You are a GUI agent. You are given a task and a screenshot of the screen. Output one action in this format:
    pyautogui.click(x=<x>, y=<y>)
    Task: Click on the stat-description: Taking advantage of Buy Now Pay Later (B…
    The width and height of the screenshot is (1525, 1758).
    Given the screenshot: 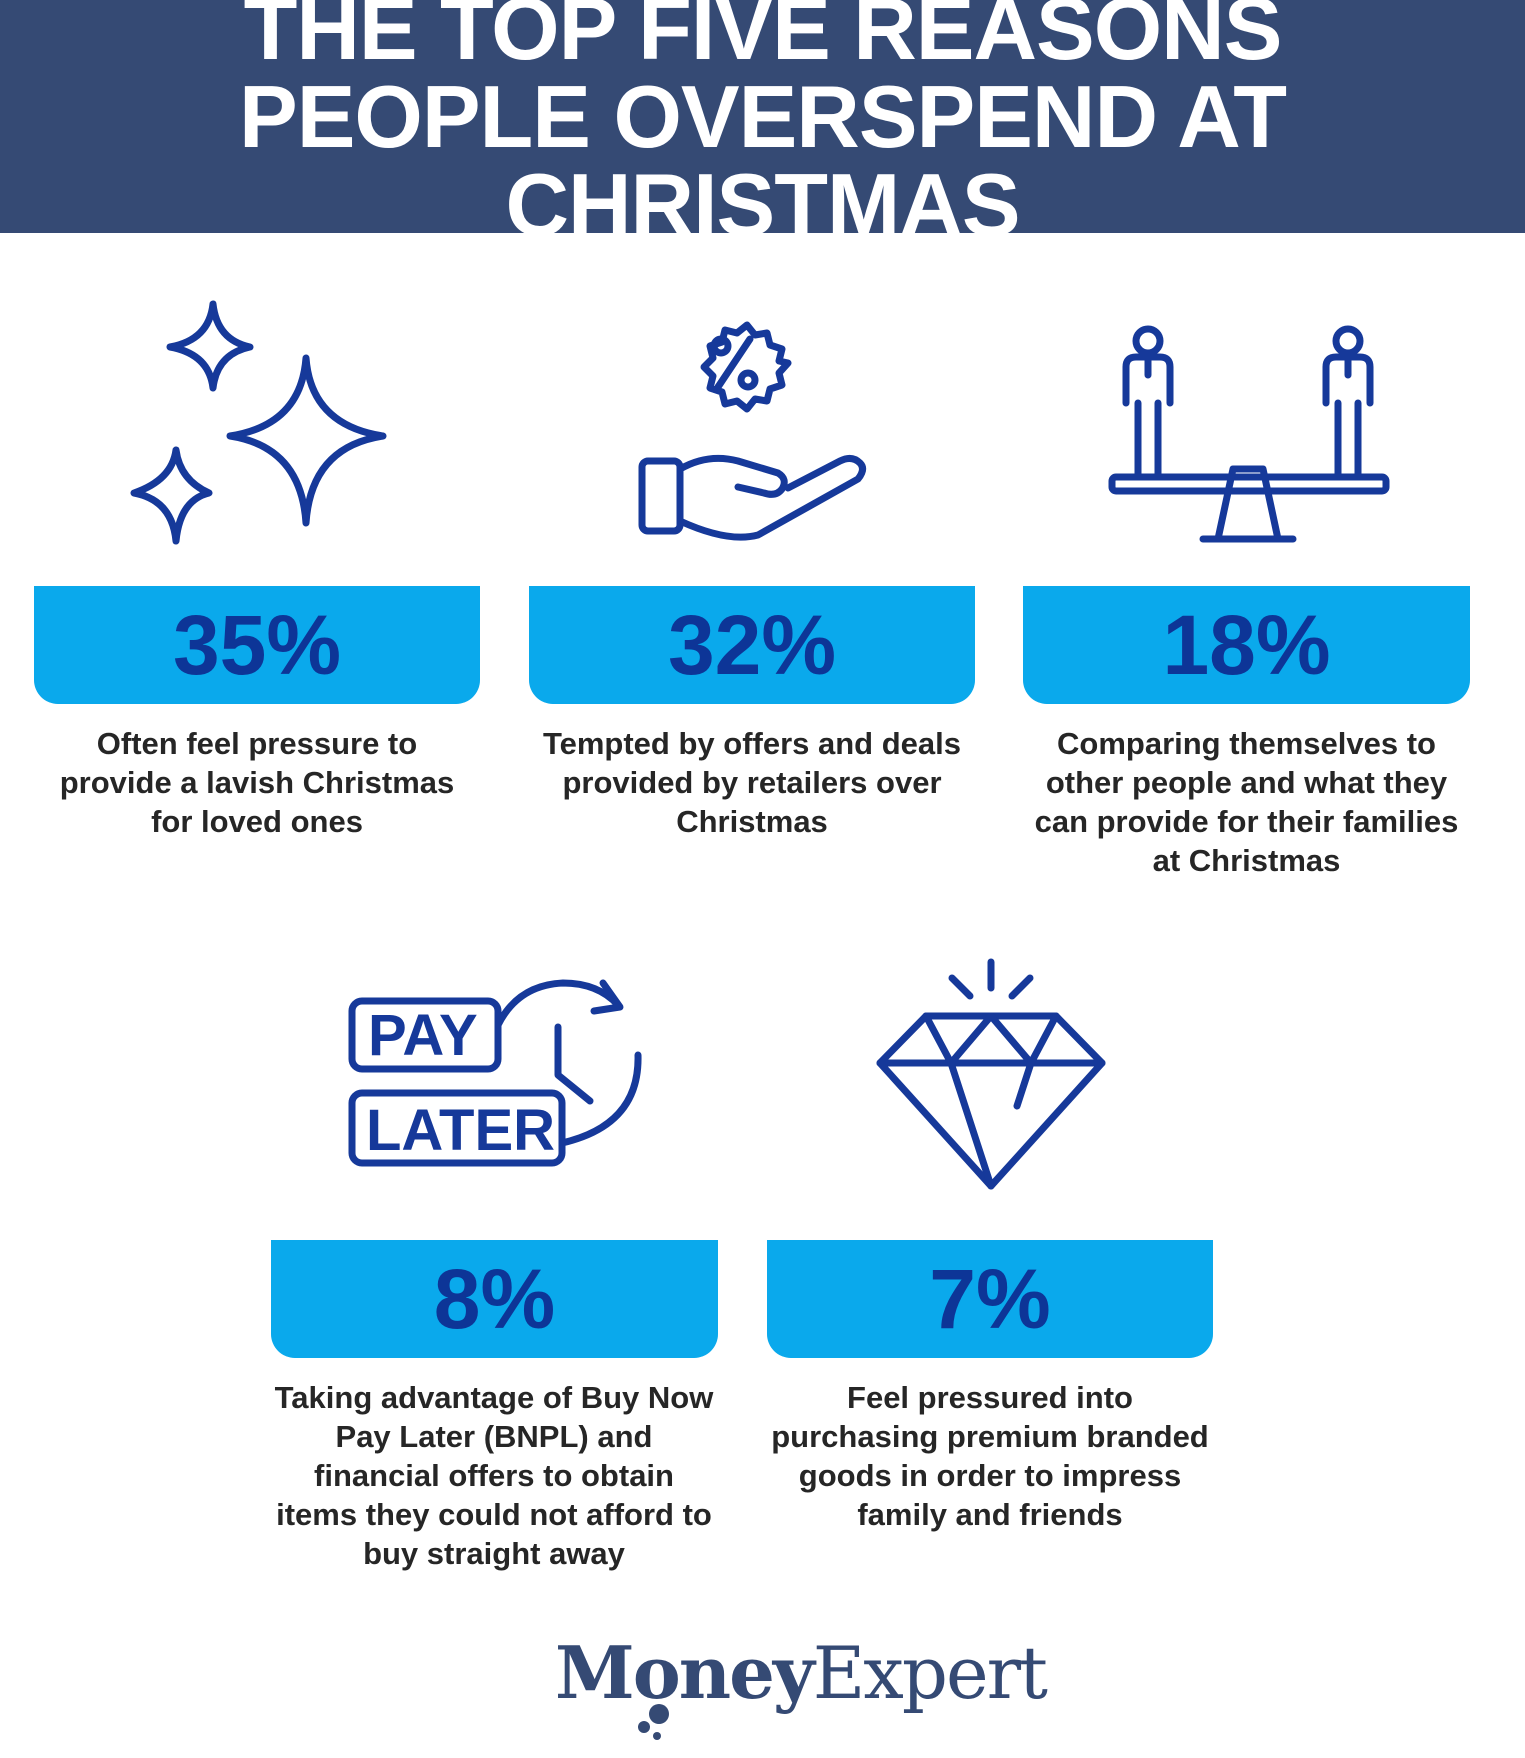 What is the action you would take?
    pyautogui.click(x=494, y=1475)
    